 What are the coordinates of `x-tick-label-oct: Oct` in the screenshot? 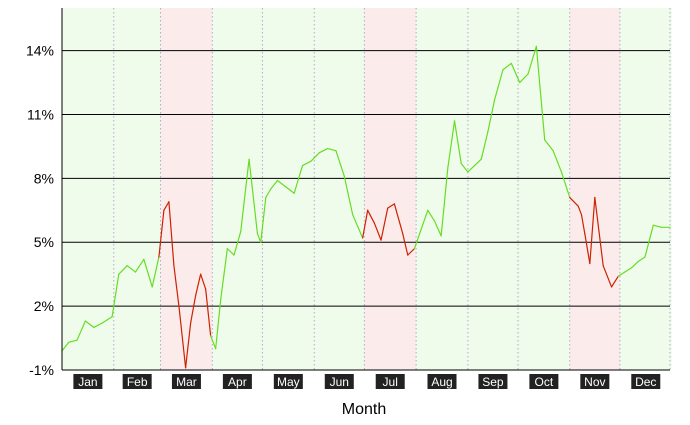 It's located at (544, 382).